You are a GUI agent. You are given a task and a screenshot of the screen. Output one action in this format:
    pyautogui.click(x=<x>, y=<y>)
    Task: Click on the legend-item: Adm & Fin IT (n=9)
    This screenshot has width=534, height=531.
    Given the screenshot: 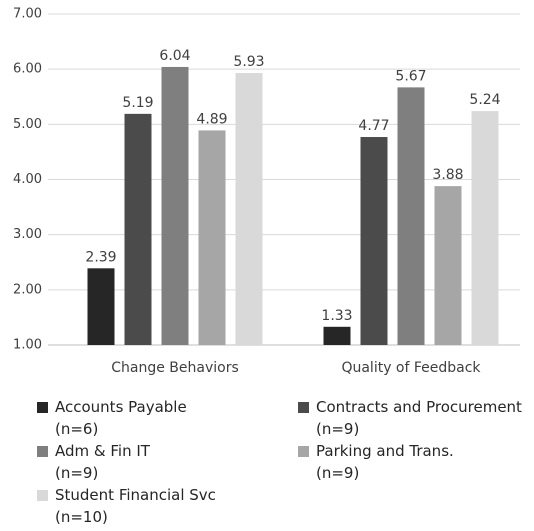 What is the action you would take?
    pyautogui.click(x=93, y=462)
    